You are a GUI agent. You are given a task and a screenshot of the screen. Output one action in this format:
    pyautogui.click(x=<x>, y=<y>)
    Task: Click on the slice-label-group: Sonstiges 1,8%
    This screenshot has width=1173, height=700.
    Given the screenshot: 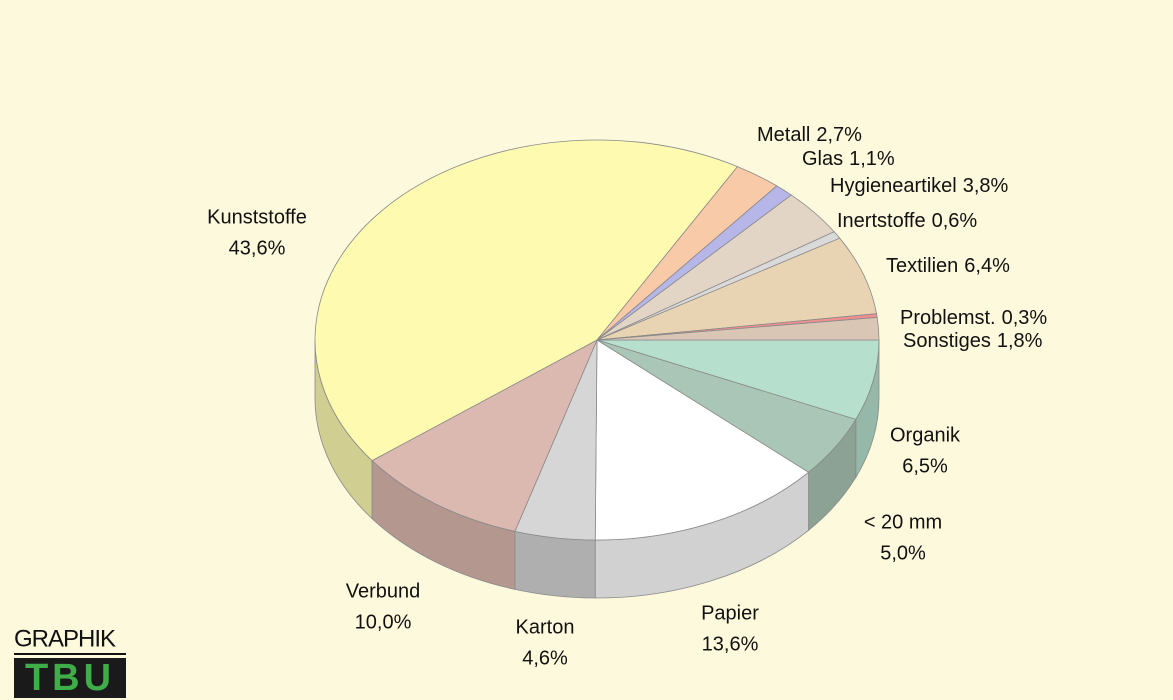 What is the action you would take?
    pyautogui.click(x=973, y=341)
    